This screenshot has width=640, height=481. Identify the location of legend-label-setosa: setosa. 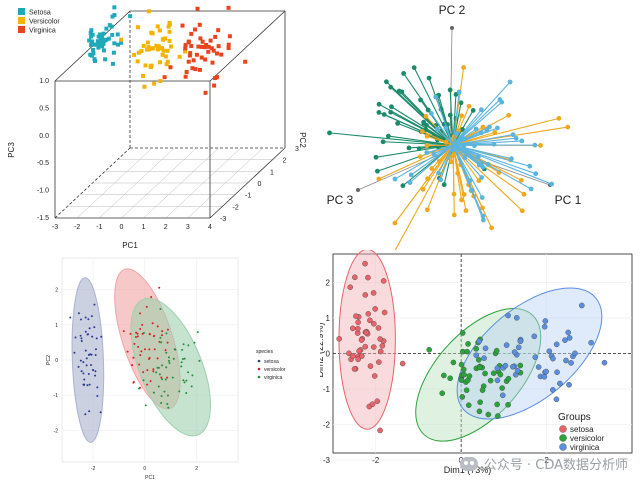
(271, 362).